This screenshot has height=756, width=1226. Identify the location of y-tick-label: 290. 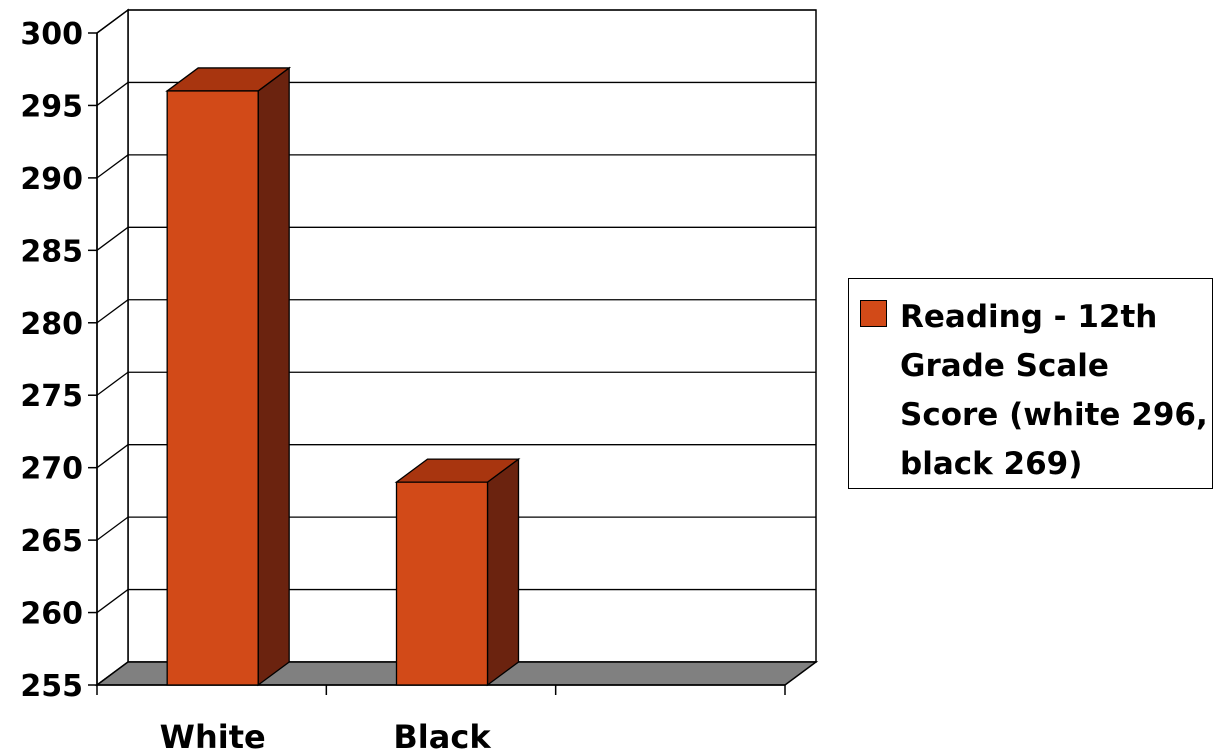
(51, 179).